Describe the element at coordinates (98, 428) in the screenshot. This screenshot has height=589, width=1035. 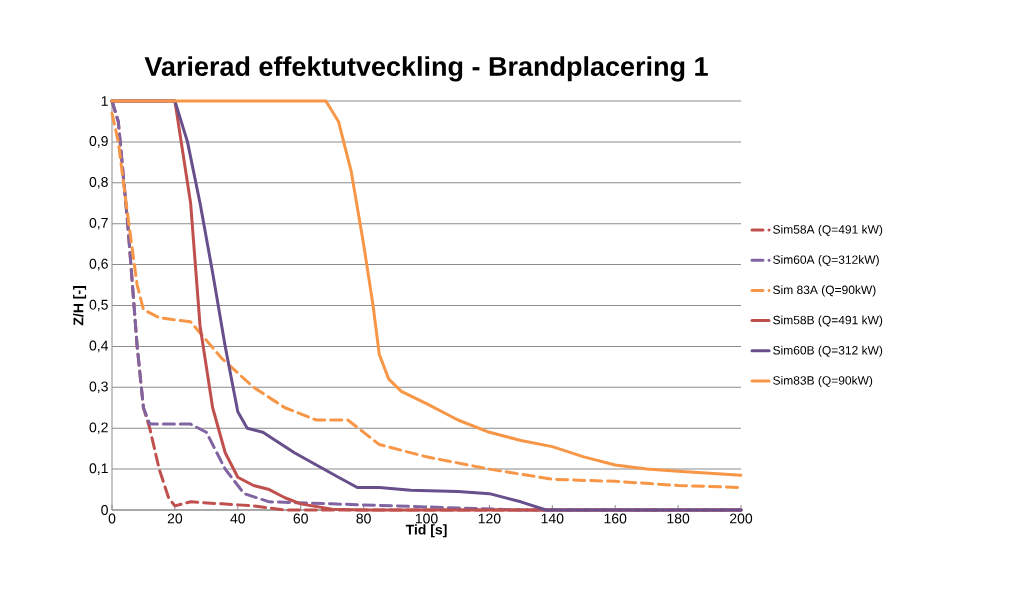
I see `y-tick-label: 0,2` at that location.